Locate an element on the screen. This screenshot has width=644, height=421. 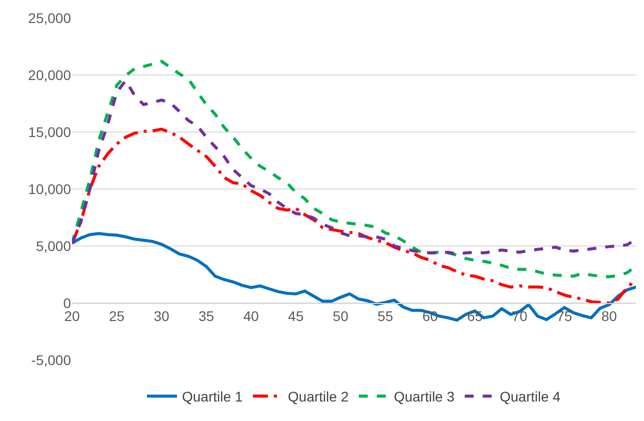
y-tick-label: 25,000 is located at coordinates (50, 18).